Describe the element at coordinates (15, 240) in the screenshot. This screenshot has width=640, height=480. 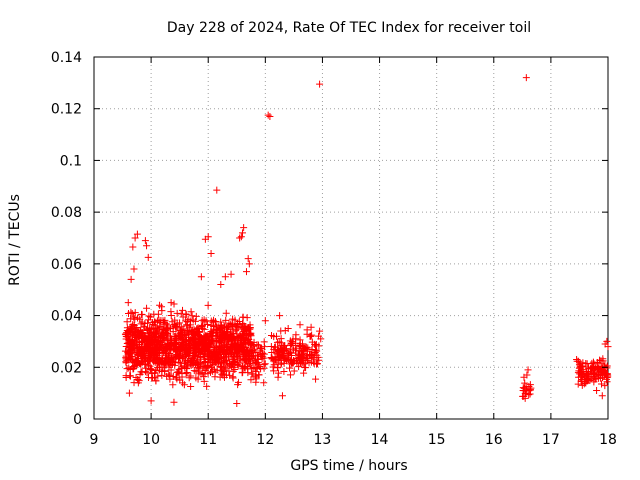
I see `y-axis-label: ROTI / TECUs` at that location.